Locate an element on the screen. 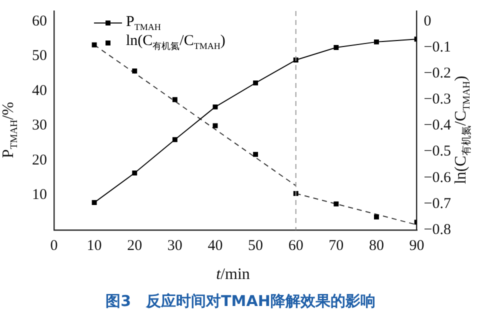 This screenshot has width=481, height=320. x-tick-label: 20 is located at coordinates (134, 246).